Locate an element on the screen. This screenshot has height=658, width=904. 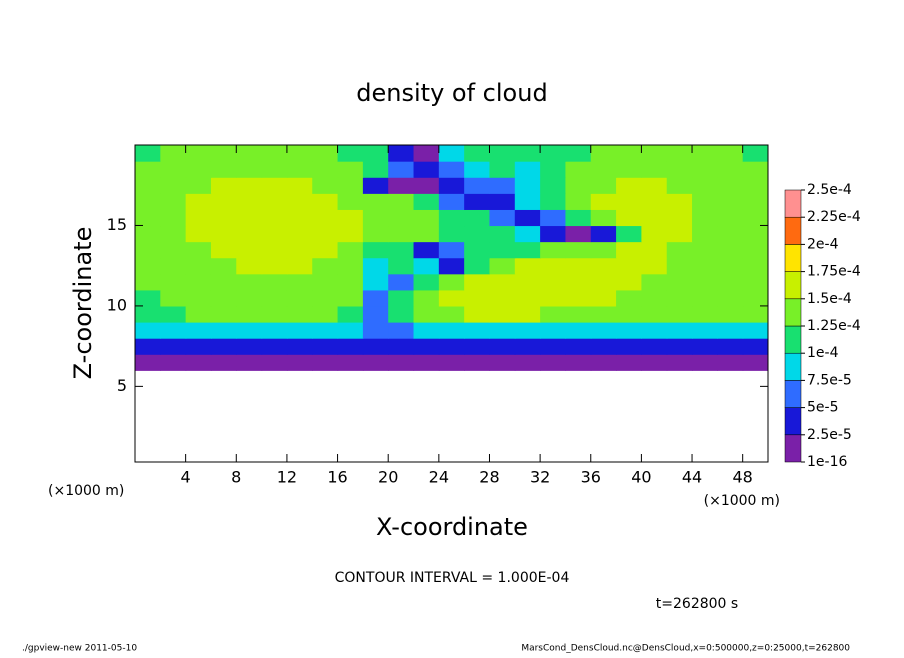
x-tick-label: 20 is located at coordinates (388, 477).